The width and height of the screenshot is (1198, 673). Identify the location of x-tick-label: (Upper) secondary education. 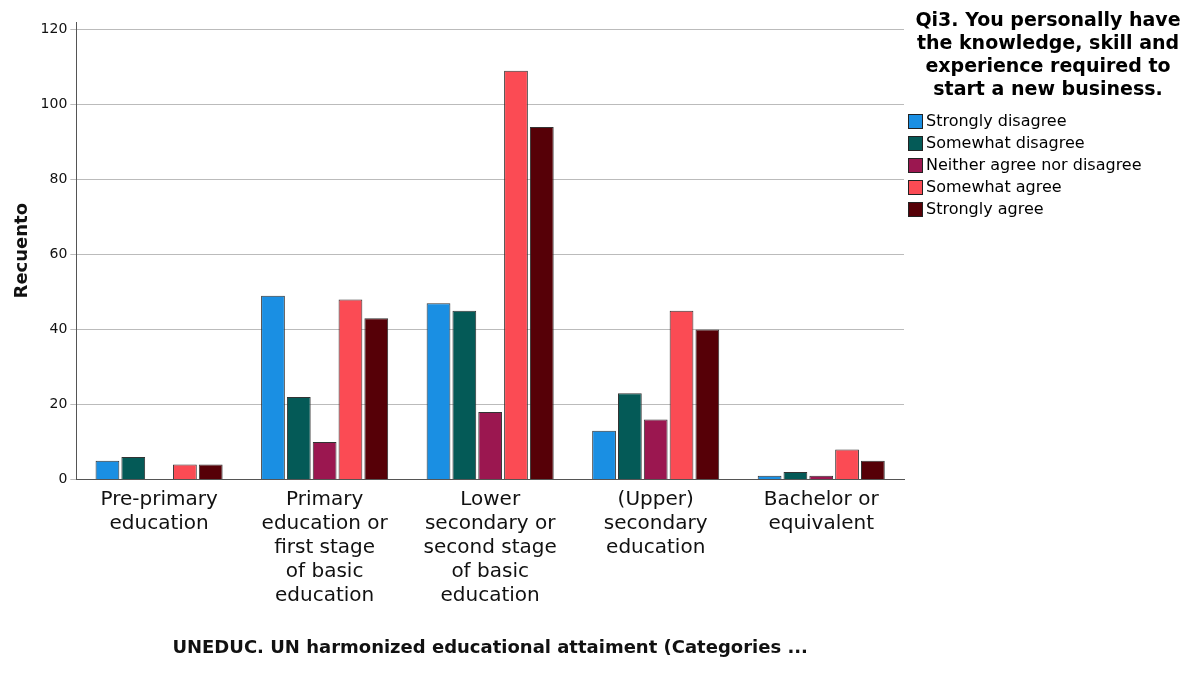
(655, 521).